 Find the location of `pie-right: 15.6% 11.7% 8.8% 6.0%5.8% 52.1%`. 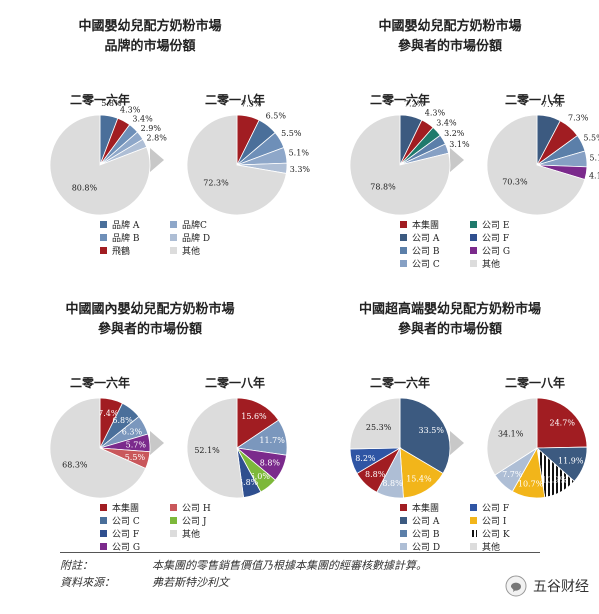

pie-right: 15.6% 11.7% 8.8% 6.0%5.8% 52.1% is located at coordinates (237, 448).